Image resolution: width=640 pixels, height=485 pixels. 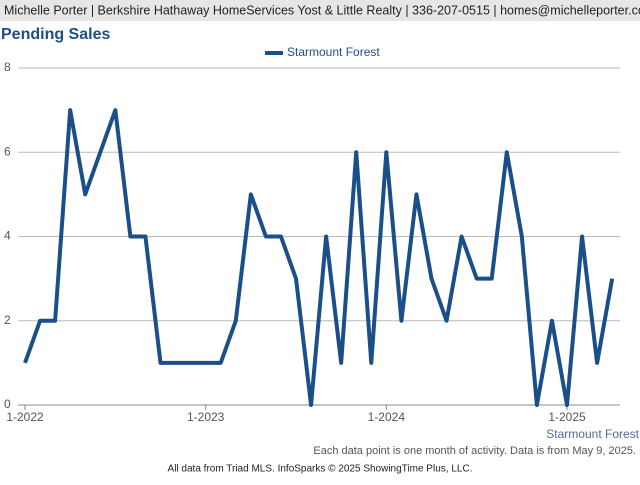 I want to click on legend-label: Starmount Forest, so click(x=333, y=52).